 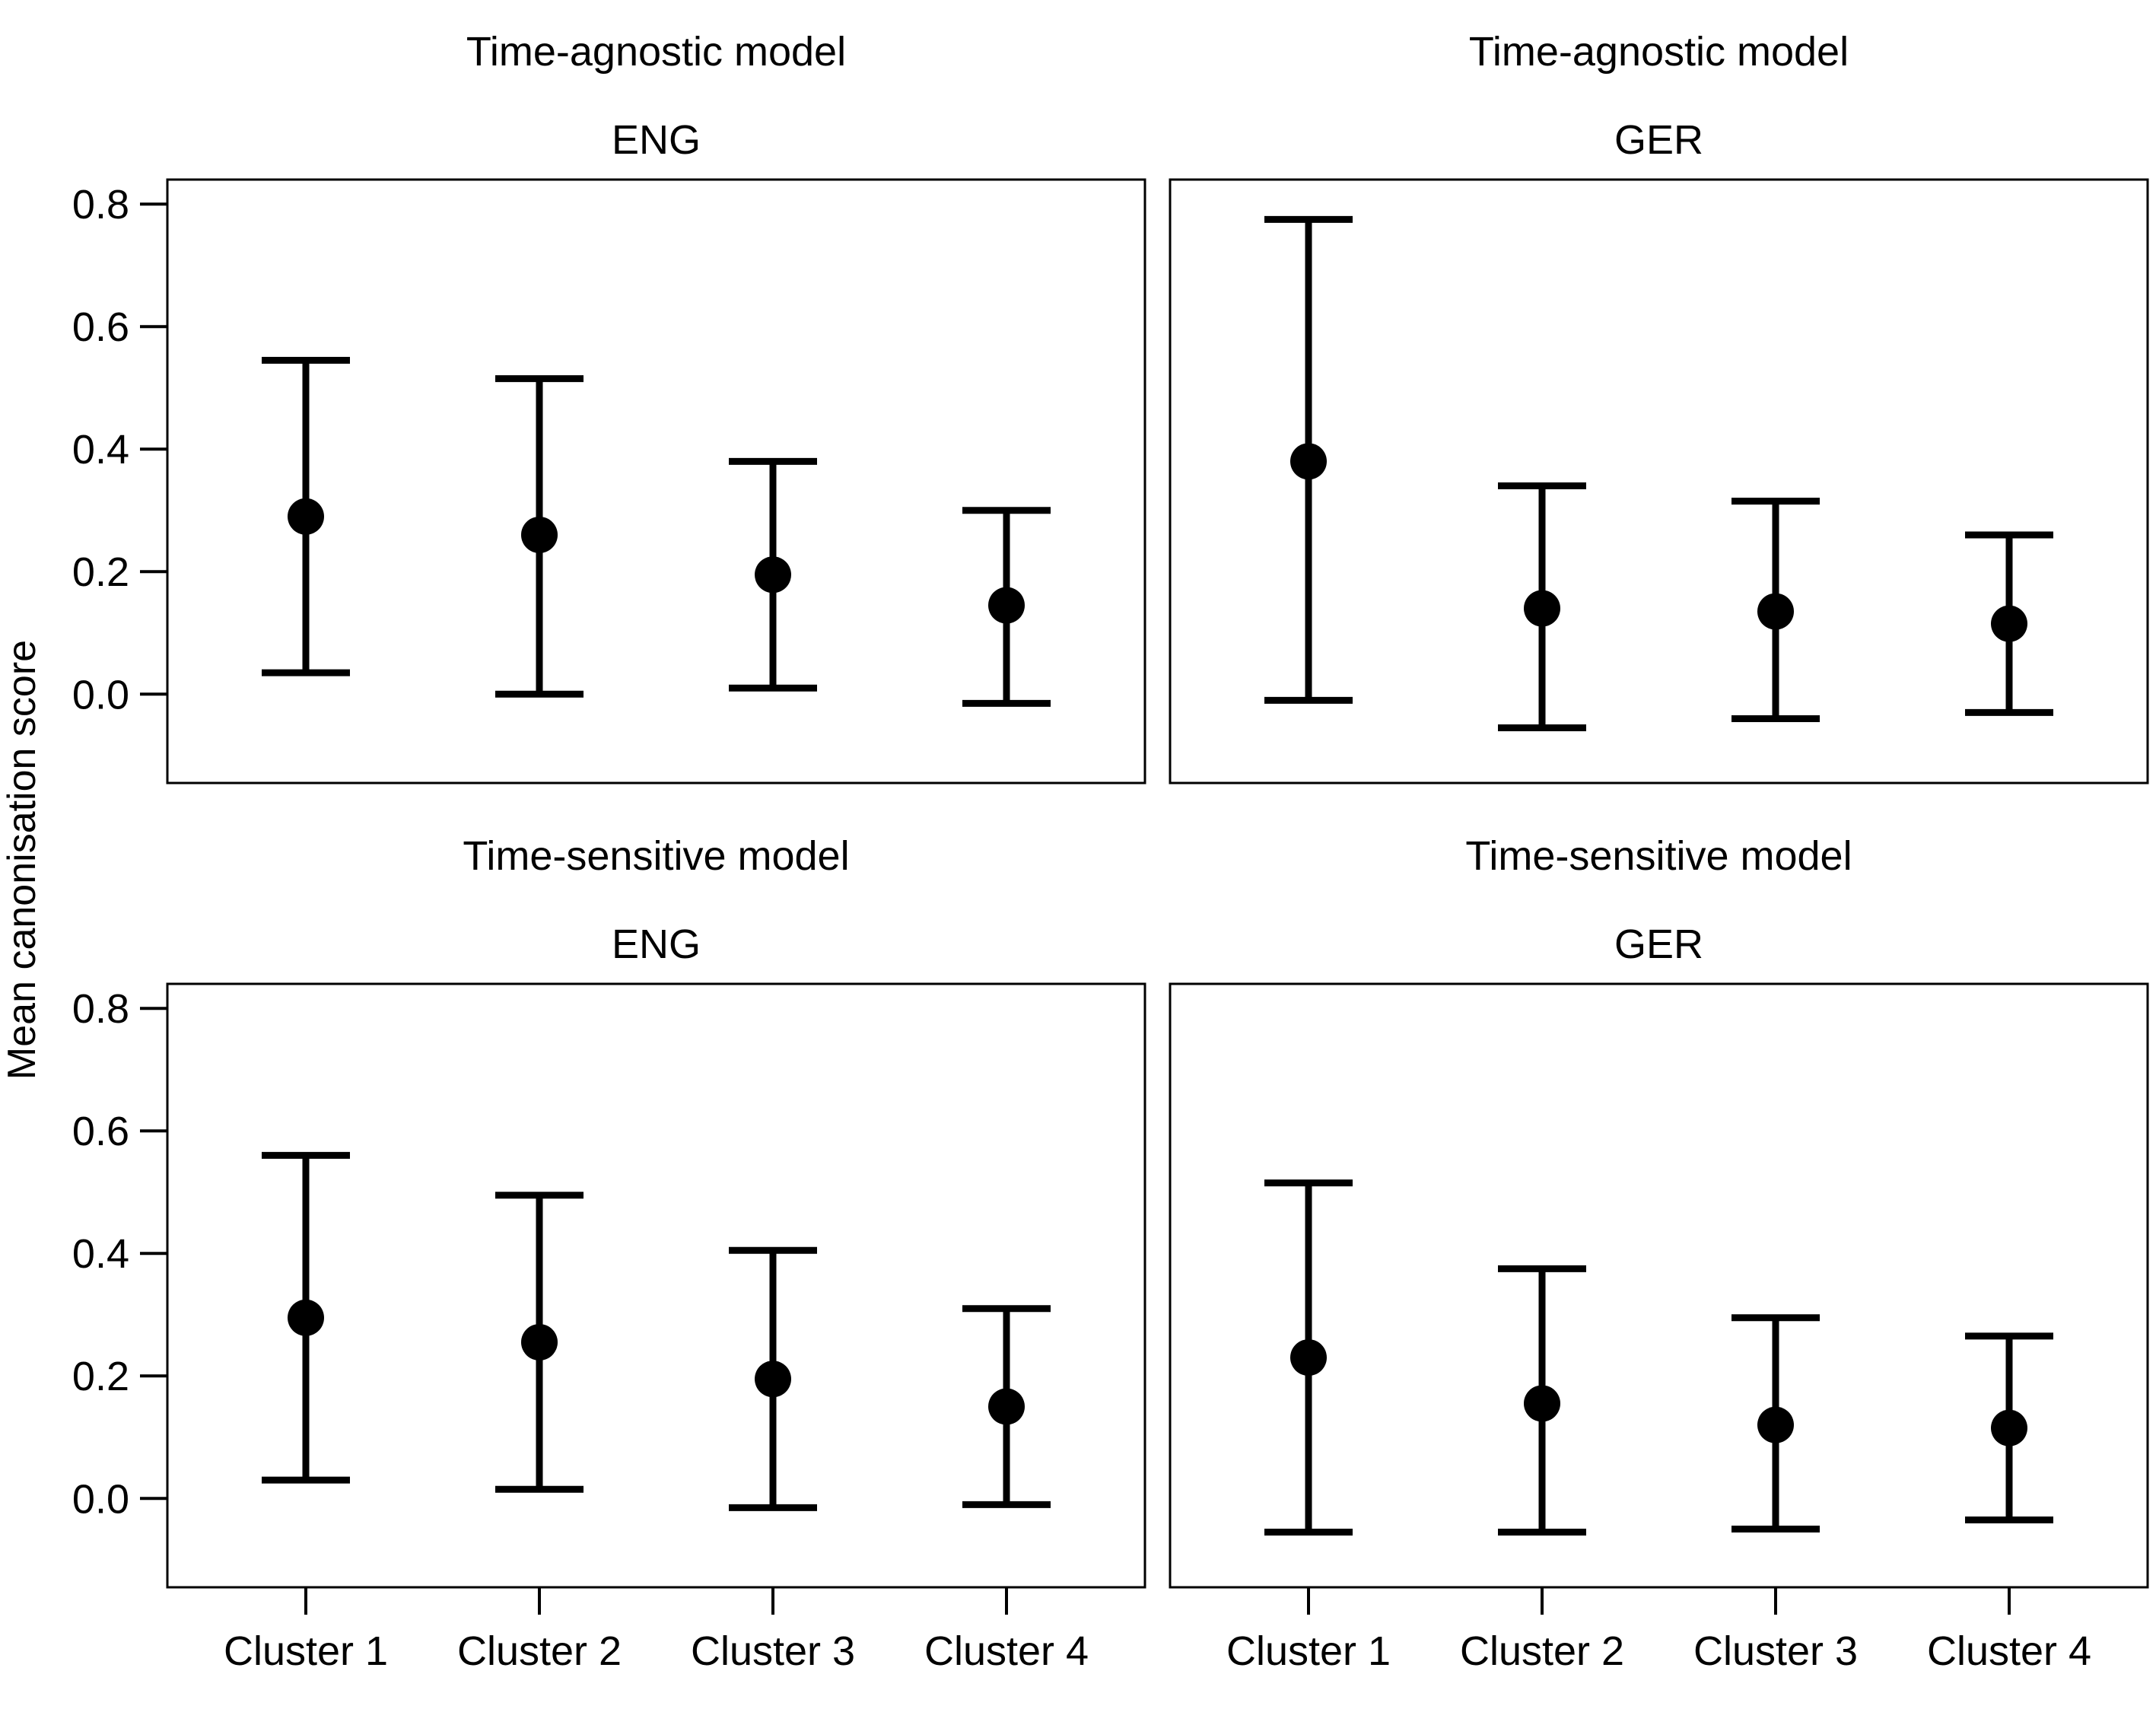 I want to click on y-axis-label: Mean canonisation score, so click(x=22, y=860).